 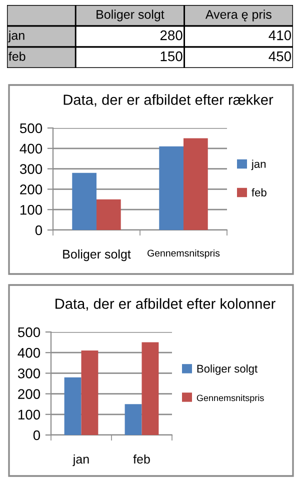 I want to click on chart-title: Data, der er afbildet efter rækker, so click(x=169, y=100).